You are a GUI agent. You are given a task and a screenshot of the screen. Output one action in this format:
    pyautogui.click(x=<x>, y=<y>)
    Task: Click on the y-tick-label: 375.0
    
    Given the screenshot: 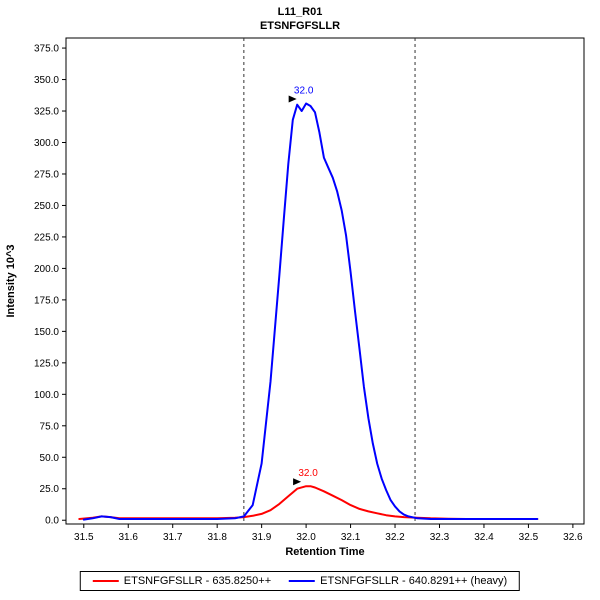 What is the action you would take?
    pyautogui.click(x=46, y=49)
    